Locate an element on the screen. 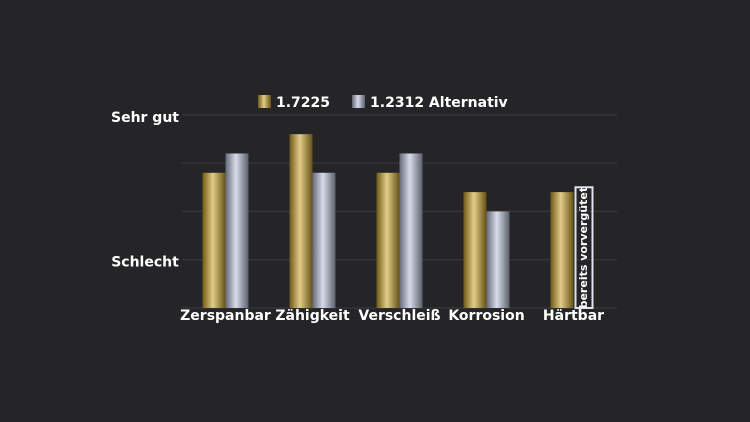  annotation-text: bereits vorvergütet is located at coordinates (583, 248).